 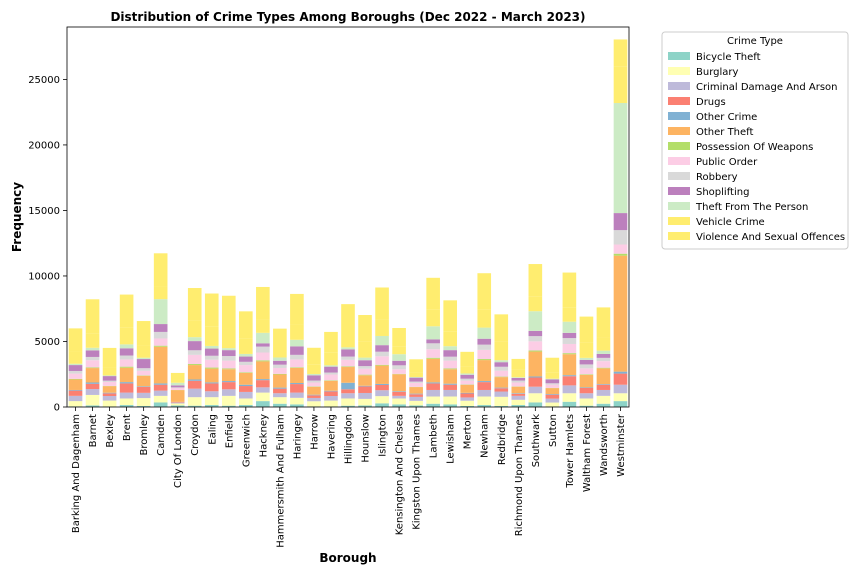 I want to click on legend-label: Robbery, so click(x=717, y=177).